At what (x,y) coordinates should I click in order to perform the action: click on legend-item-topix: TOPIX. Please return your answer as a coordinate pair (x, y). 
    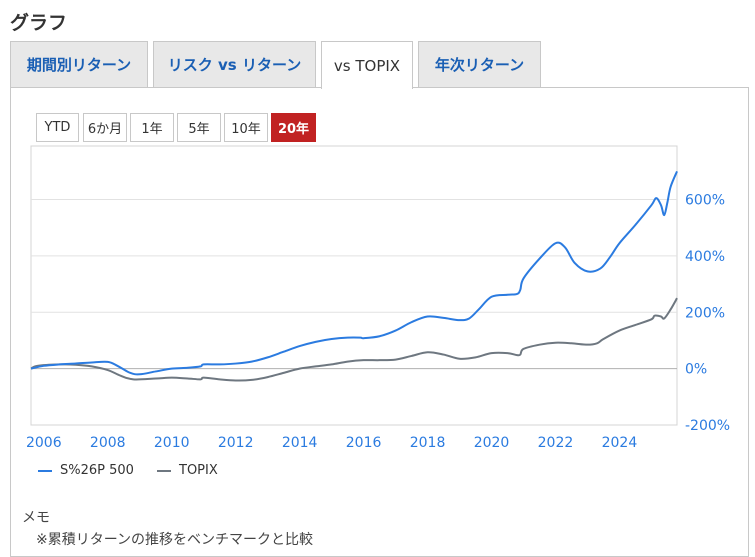
    Looking at the image, I should click on (187, 470).